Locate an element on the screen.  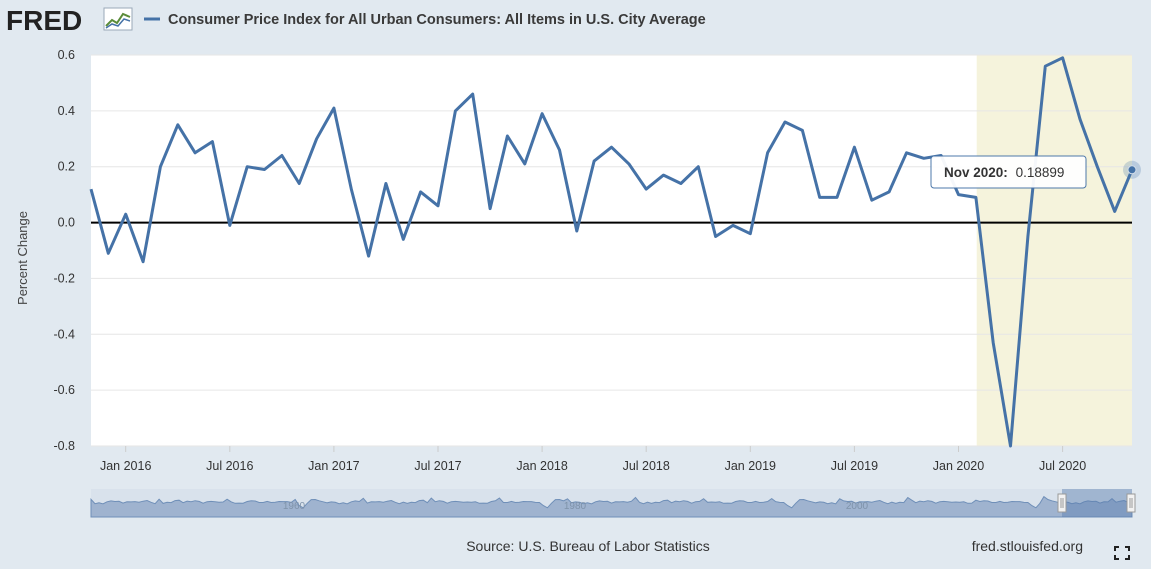
navigator-label-1960: 1960 is located at coordinates (294, 506).